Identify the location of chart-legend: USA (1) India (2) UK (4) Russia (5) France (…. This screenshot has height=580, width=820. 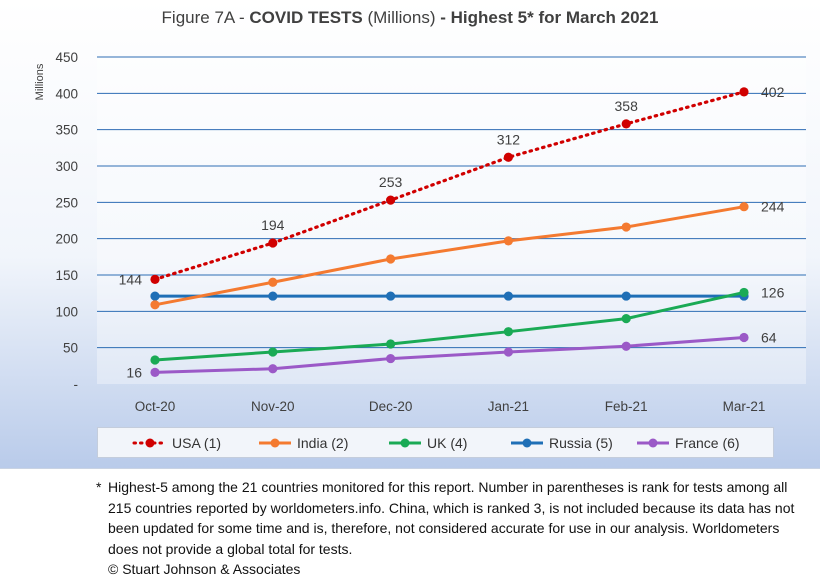
(435, 442).